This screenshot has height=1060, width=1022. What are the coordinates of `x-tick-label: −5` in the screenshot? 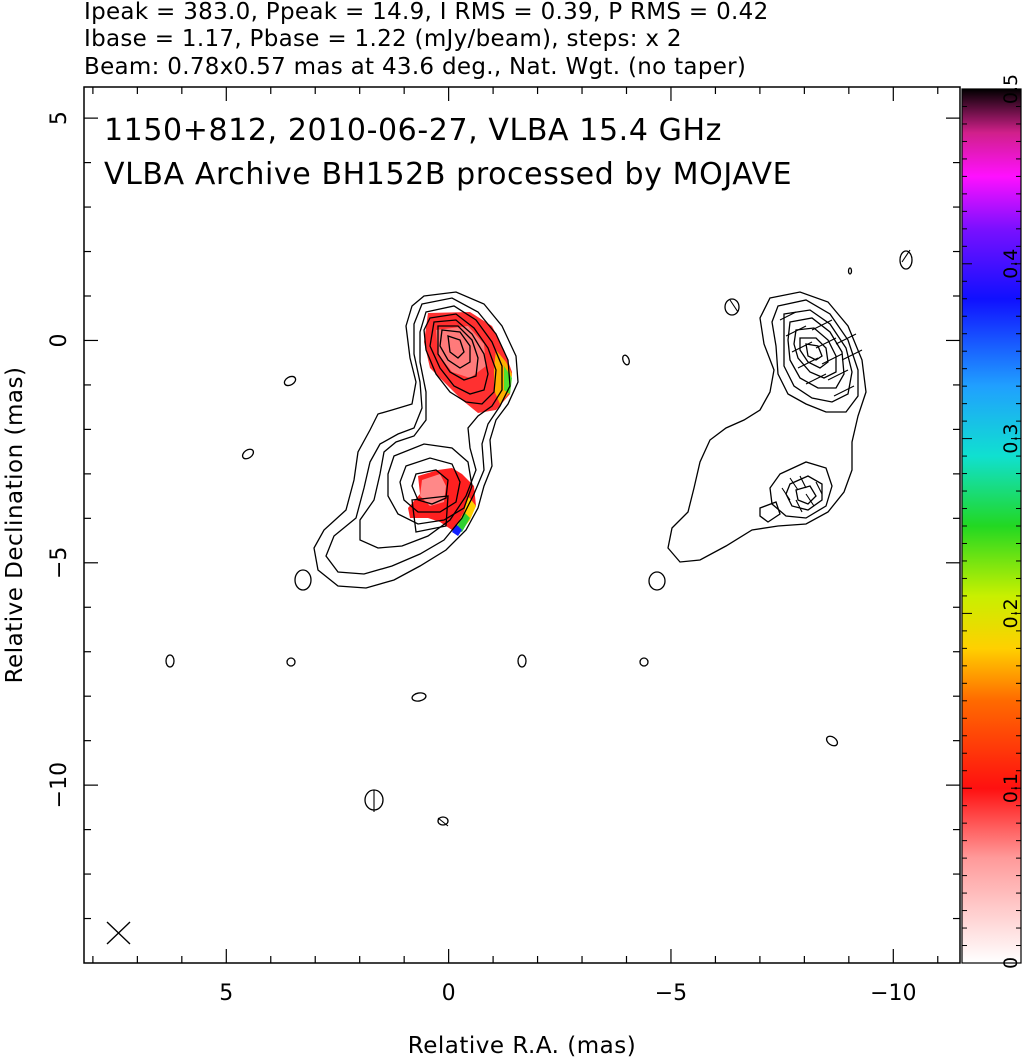 It's located at (671, 993).